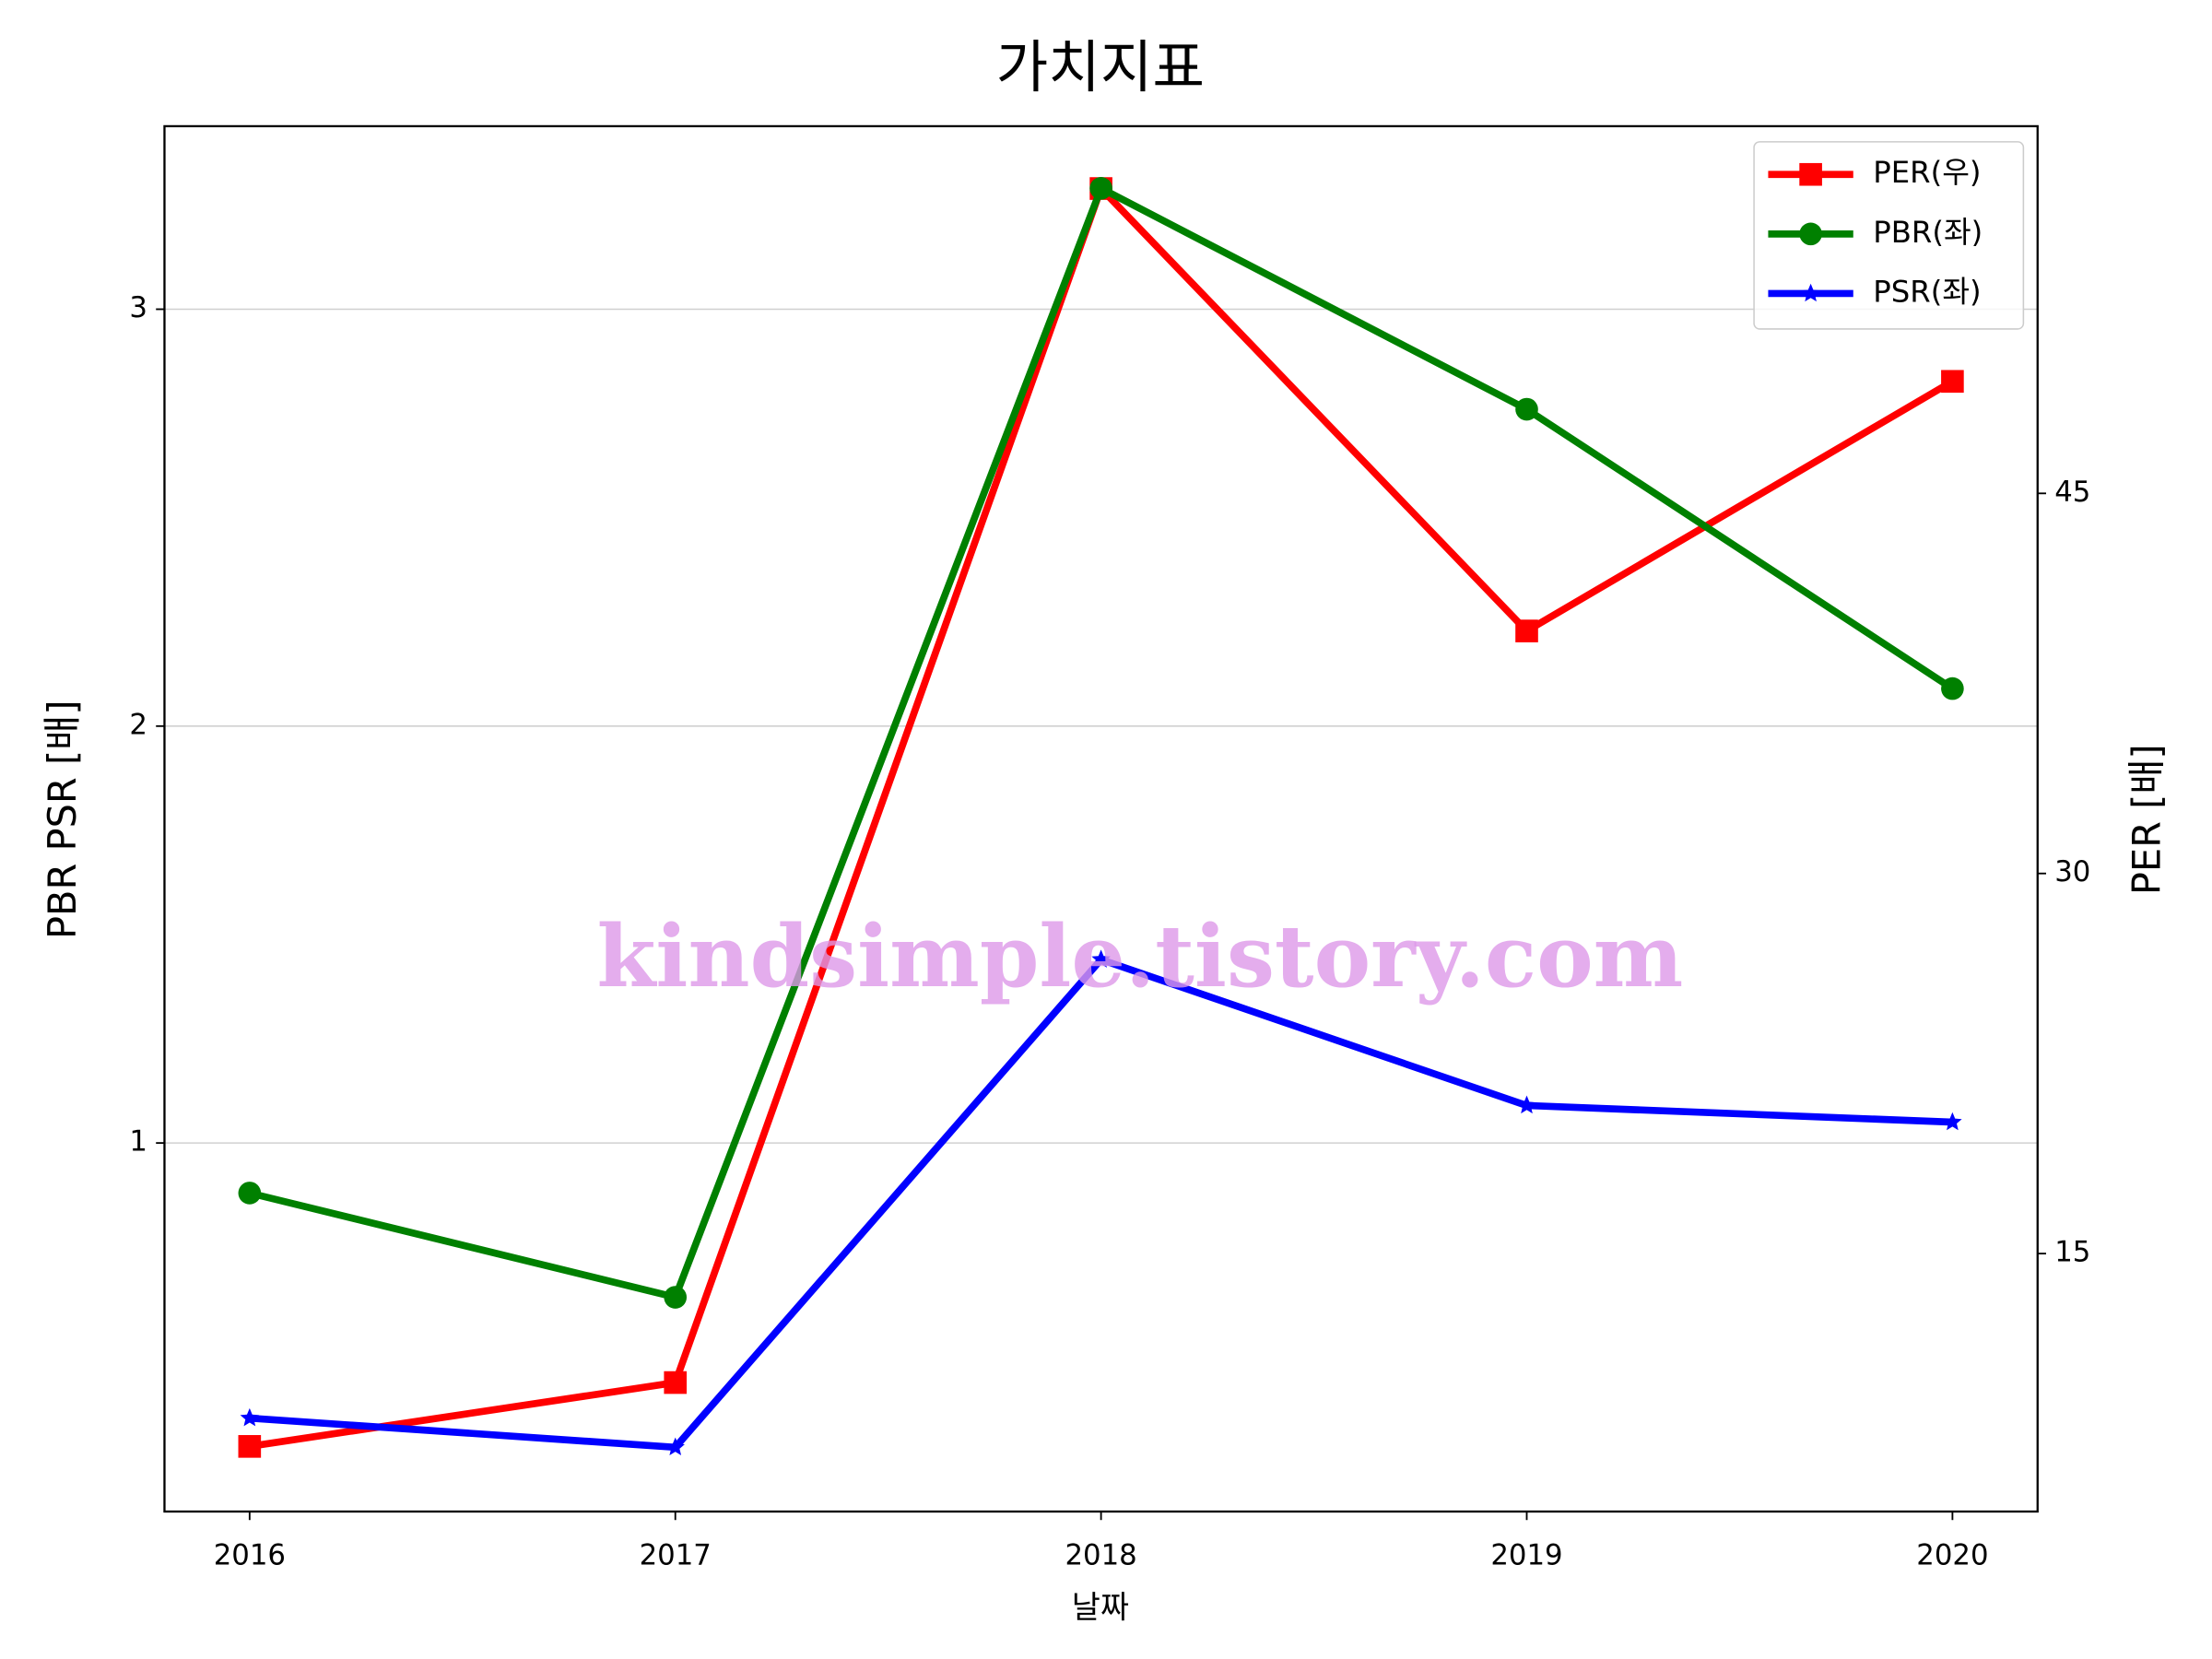 Image resolution: width=2212 pixels, height=1659 pixels. Describe the element at coordinates (1526, 1555) in the screenshot. I see `x-tick-label: 2019` at that location.